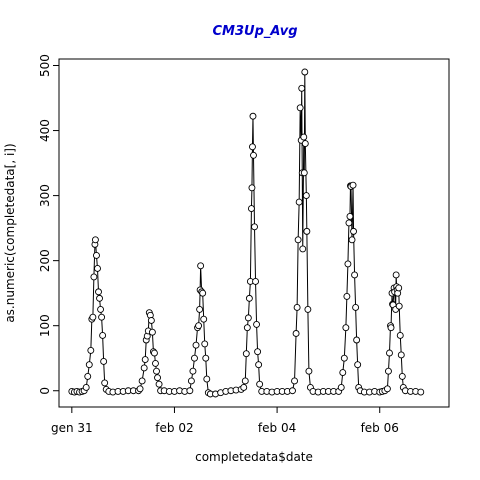 This screenshot has height=480, width=480. Describe the element at coordinates (72, 428) in the screenshot. I see `x-tick-label: gen 31` at that location.